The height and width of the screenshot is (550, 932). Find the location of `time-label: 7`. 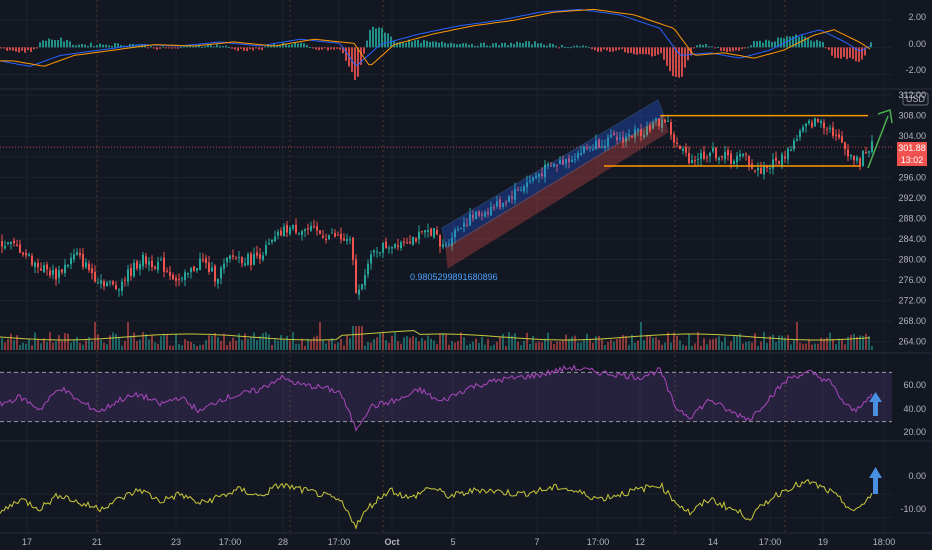

time-label: 7 is located at coordinates (536, 542).